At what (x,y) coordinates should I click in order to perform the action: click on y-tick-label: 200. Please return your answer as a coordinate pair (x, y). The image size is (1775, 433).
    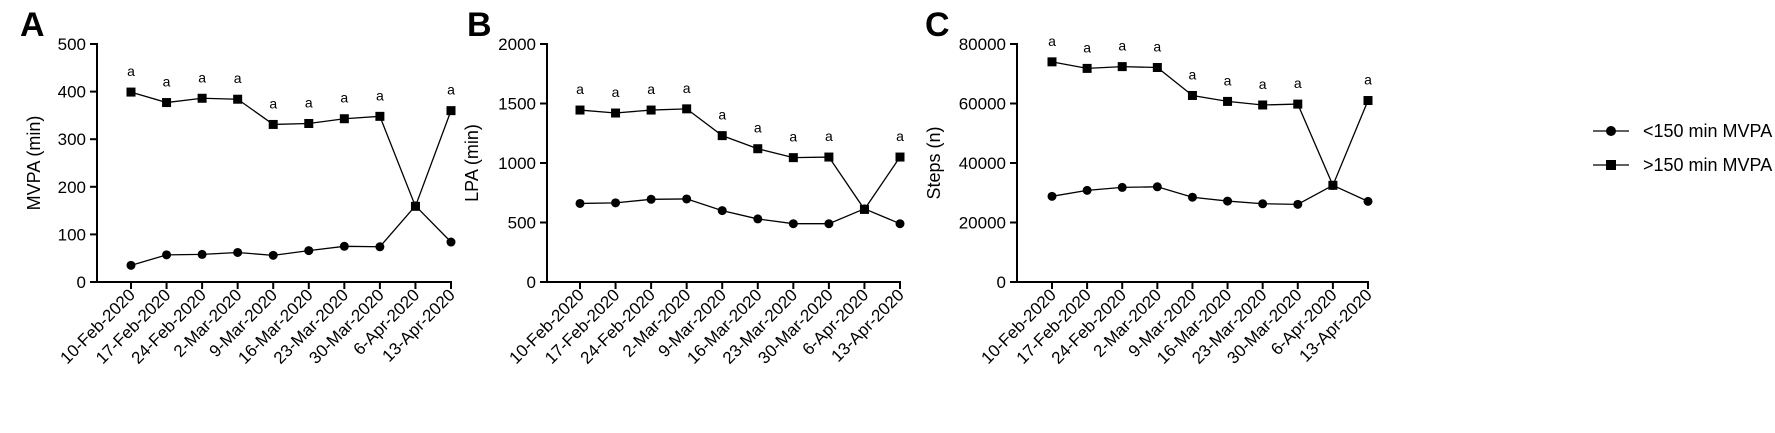
    Looking at the image, I should click on (72, 187).